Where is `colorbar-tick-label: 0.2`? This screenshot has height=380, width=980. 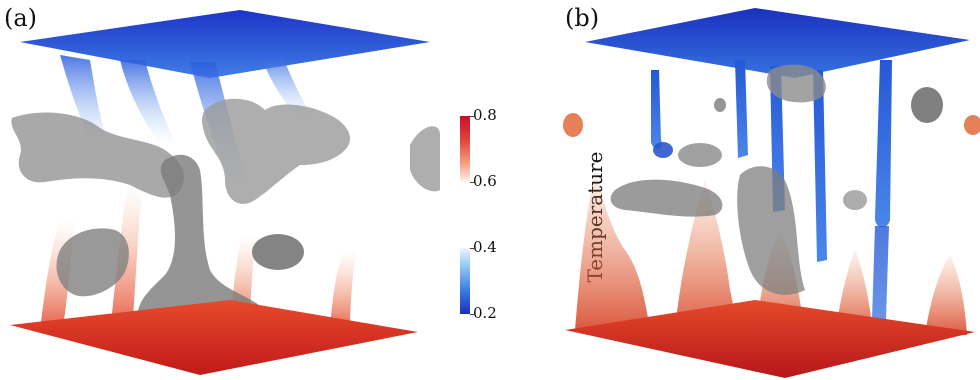 colorbar-tick-label: 0.2 is located at coordinates (485, 313).